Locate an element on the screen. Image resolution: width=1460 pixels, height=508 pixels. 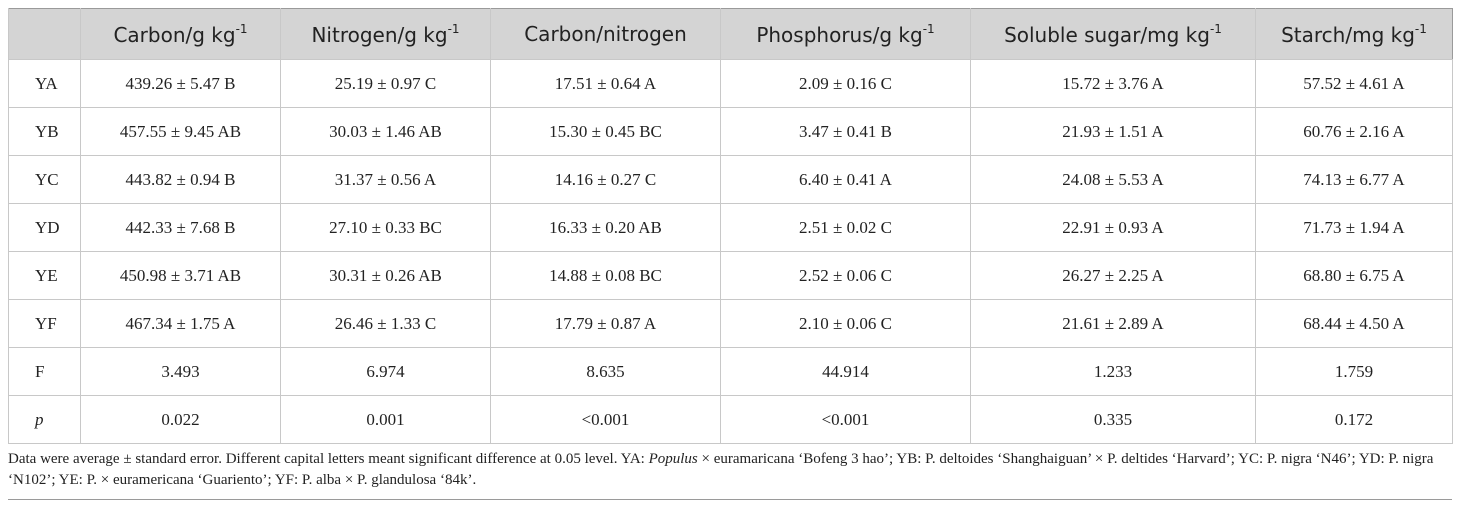
header-text: Carbon/nitrogen is located at coordinates (605, 34).